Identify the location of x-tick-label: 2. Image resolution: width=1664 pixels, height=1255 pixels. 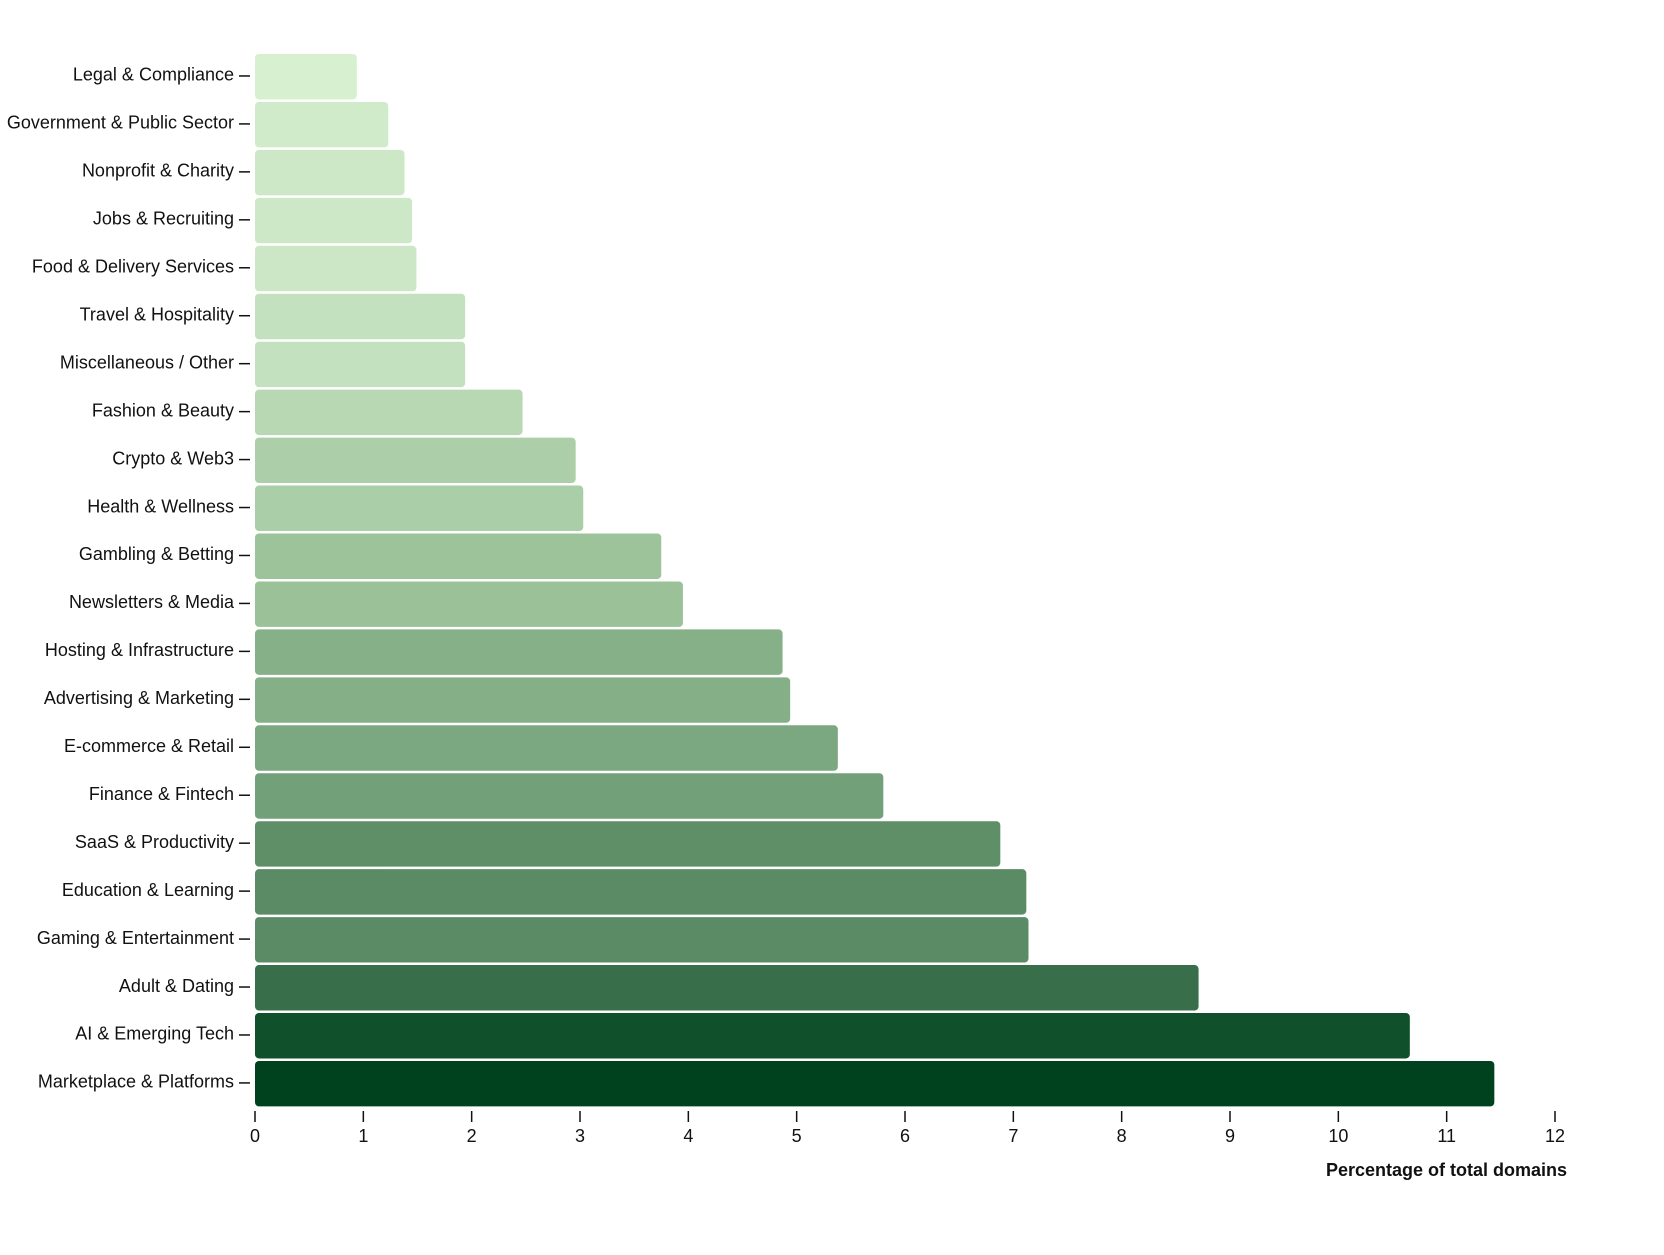
(472, 1136).